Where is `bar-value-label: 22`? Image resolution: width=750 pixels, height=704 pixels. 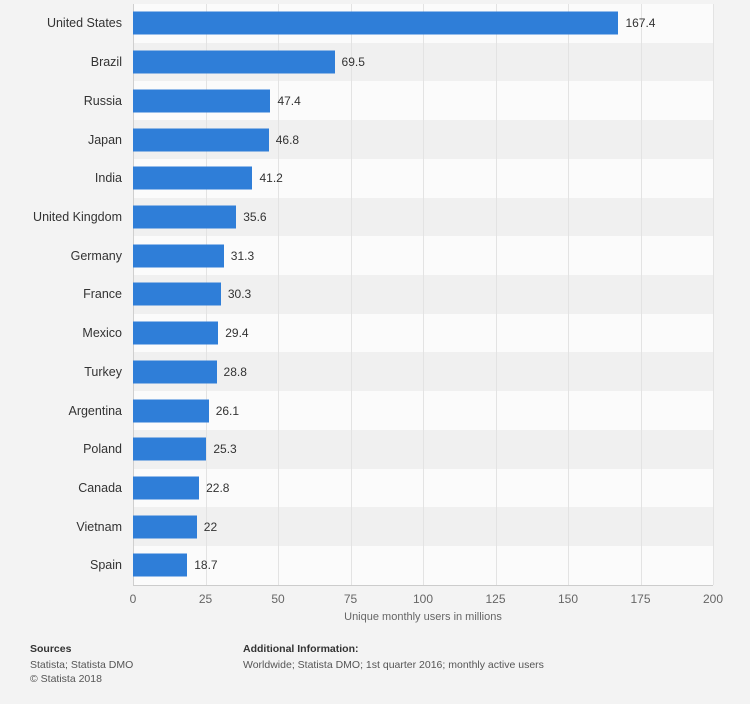 bar-value-label: 22 is located at coordinates (210, 526).